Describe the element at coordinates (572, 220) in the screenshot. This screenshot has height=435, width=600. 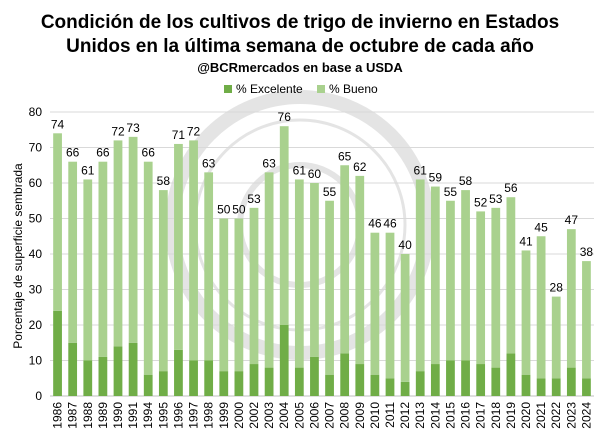
I see `data-label-total: 47` at that location.